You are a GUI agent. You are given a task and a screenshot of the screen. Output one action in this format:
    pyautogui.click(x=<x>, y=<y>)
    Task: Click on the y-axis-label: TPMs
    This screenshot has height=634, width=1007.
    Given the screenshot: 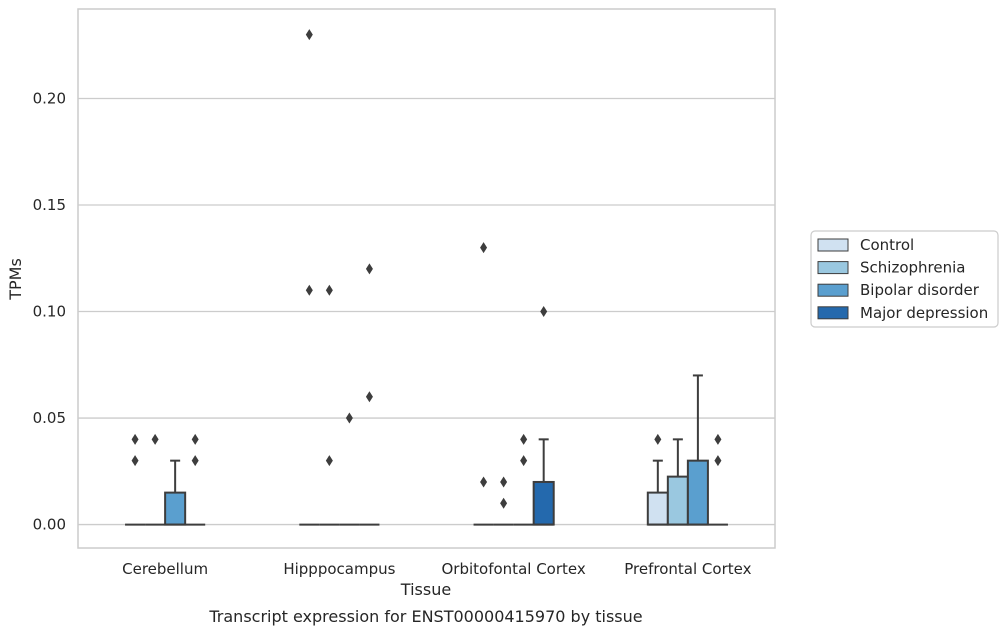 What is the action you would take?
    pyautogui.click(x=15, y=279)
    